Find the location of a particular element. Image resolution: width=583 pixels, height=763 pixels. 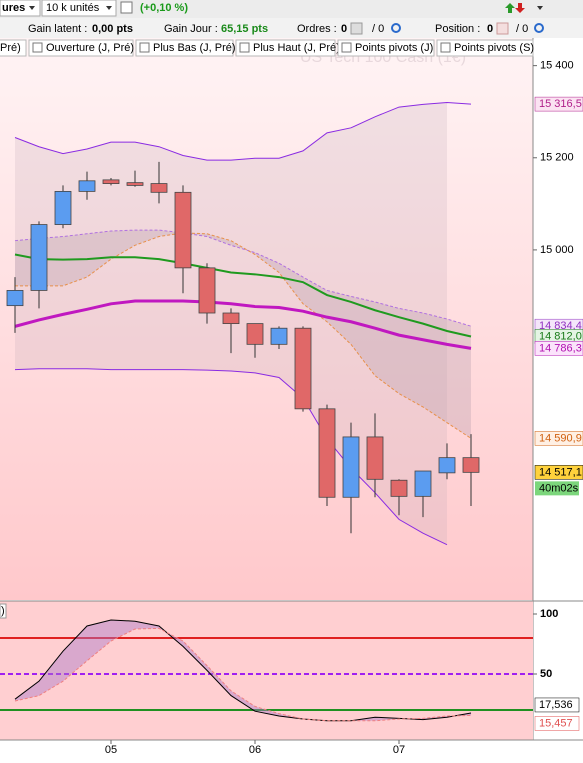

tab-label: Points pivots (J) is located at coordinates (394, 48).